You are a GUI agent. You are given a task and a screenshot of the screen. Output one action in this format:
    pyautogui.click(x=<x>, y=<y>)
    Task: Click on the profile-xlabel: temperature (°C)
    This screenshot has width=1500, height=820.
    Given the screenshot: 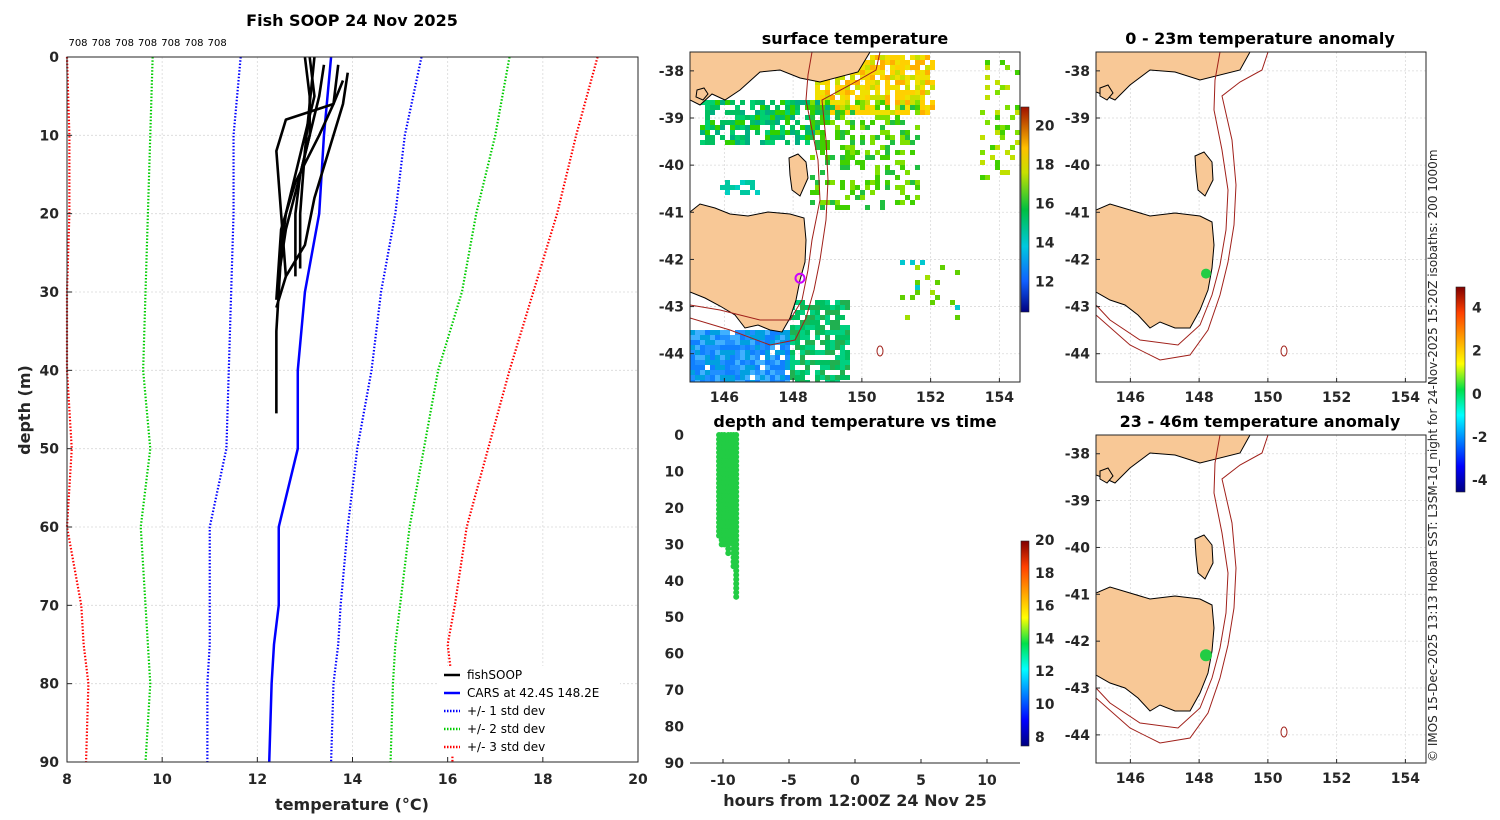 What is the action you would take?
    pyautogui.click(x=352, y=804)
    